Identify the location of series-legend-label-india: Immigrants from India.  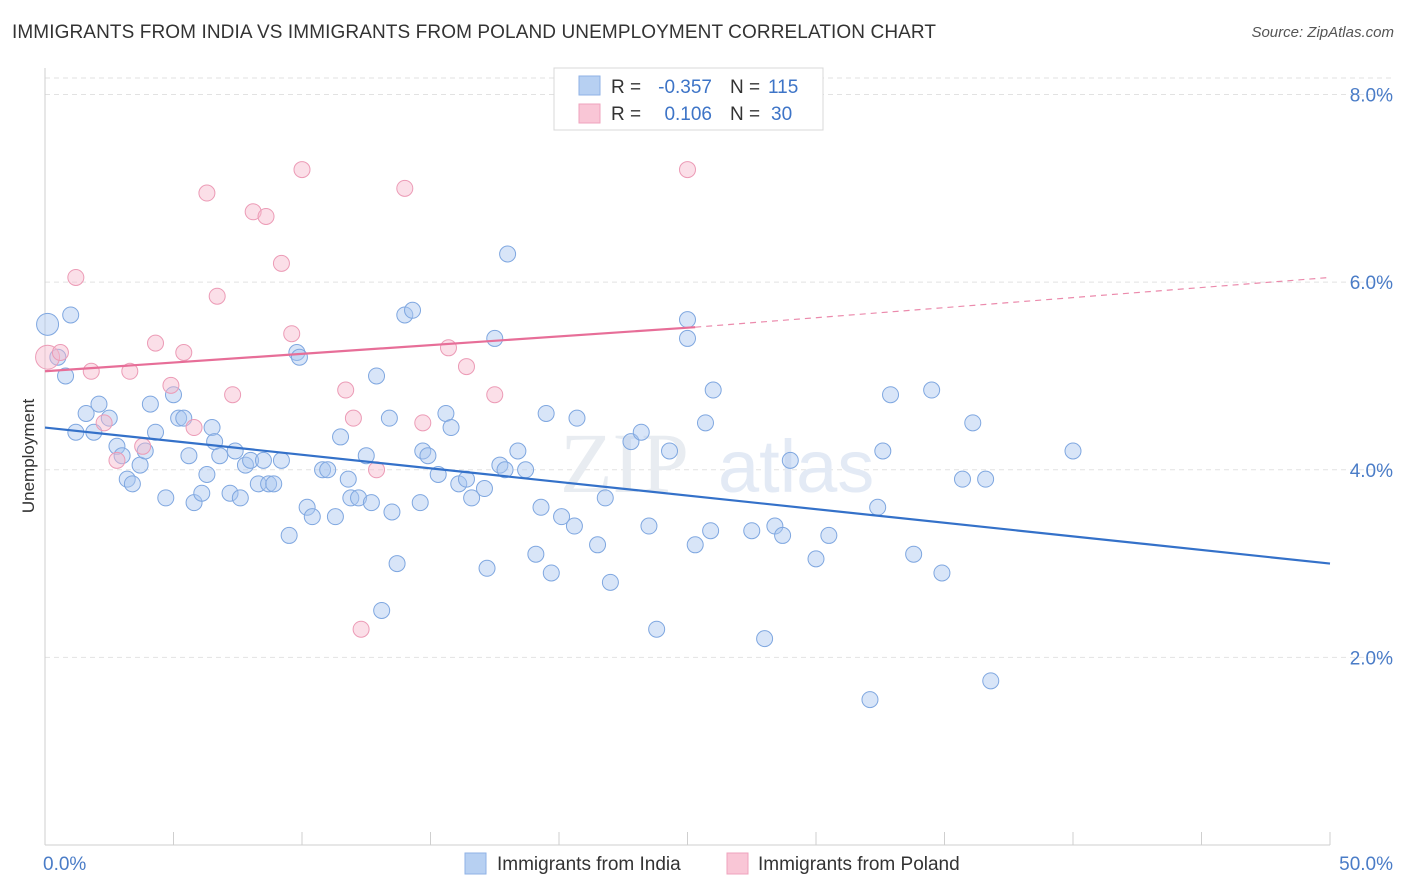
(589, 864).